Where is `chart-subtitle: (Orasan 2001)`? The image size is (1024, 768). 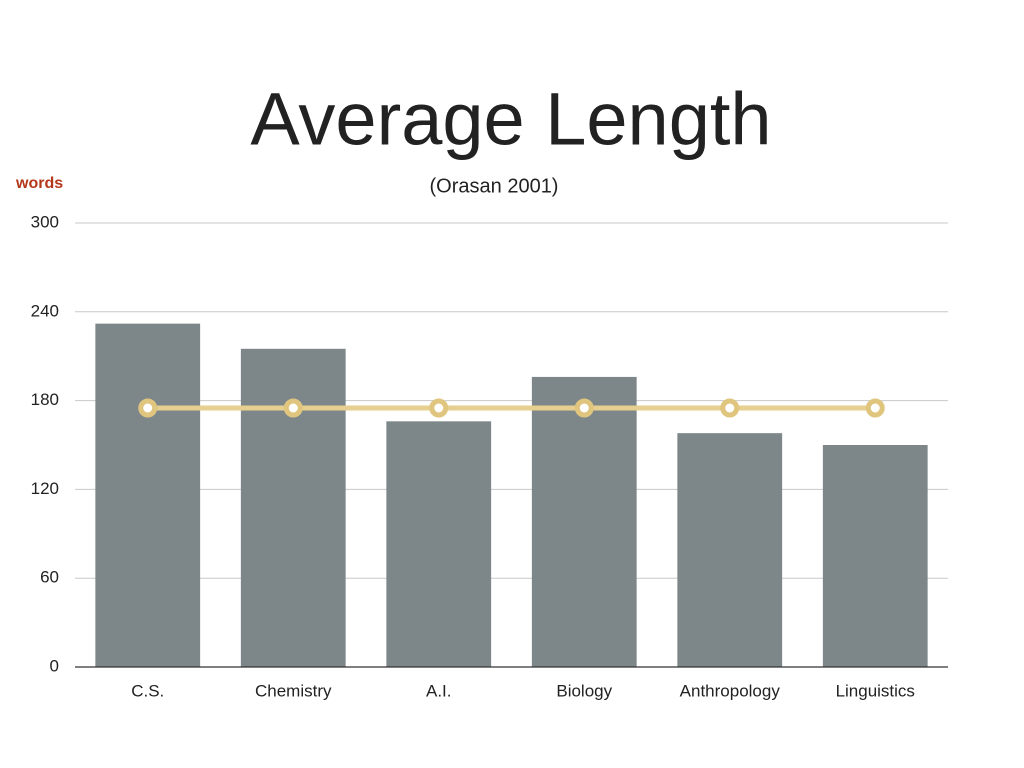
chart-subtitle: (Orasan 2001) is located at coordinates (494, 186).